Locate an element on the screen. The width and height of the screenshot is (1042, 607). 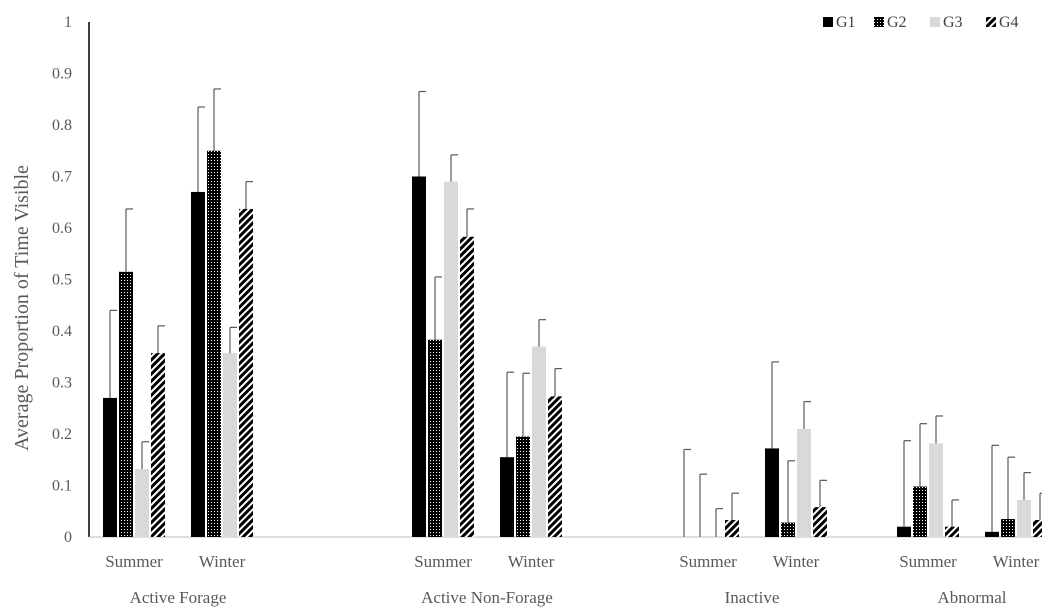
legend-item-g3: G3 is located at coordinates (946, 22).